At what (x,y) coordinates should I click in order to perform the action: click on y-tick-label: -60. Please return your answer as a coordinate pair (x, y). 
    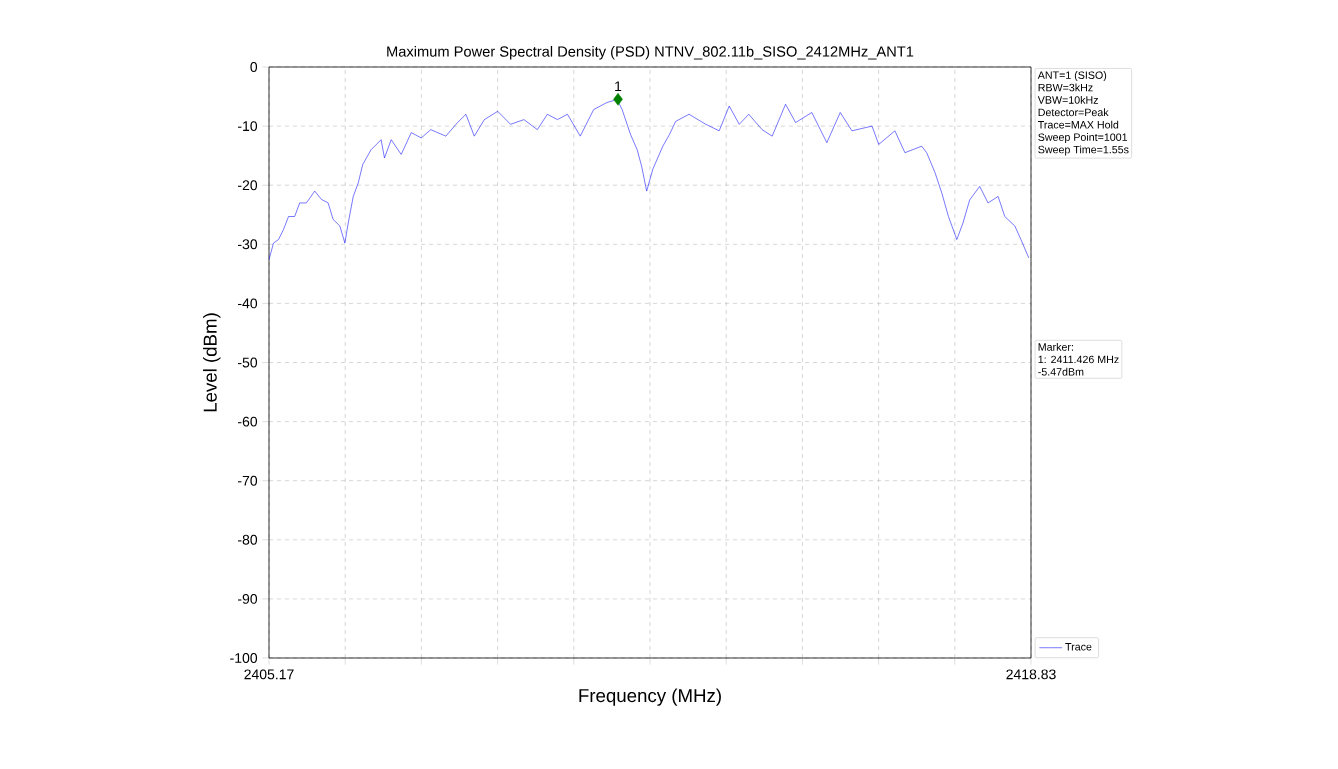
    Looking at the image, I should click on (248, 421).